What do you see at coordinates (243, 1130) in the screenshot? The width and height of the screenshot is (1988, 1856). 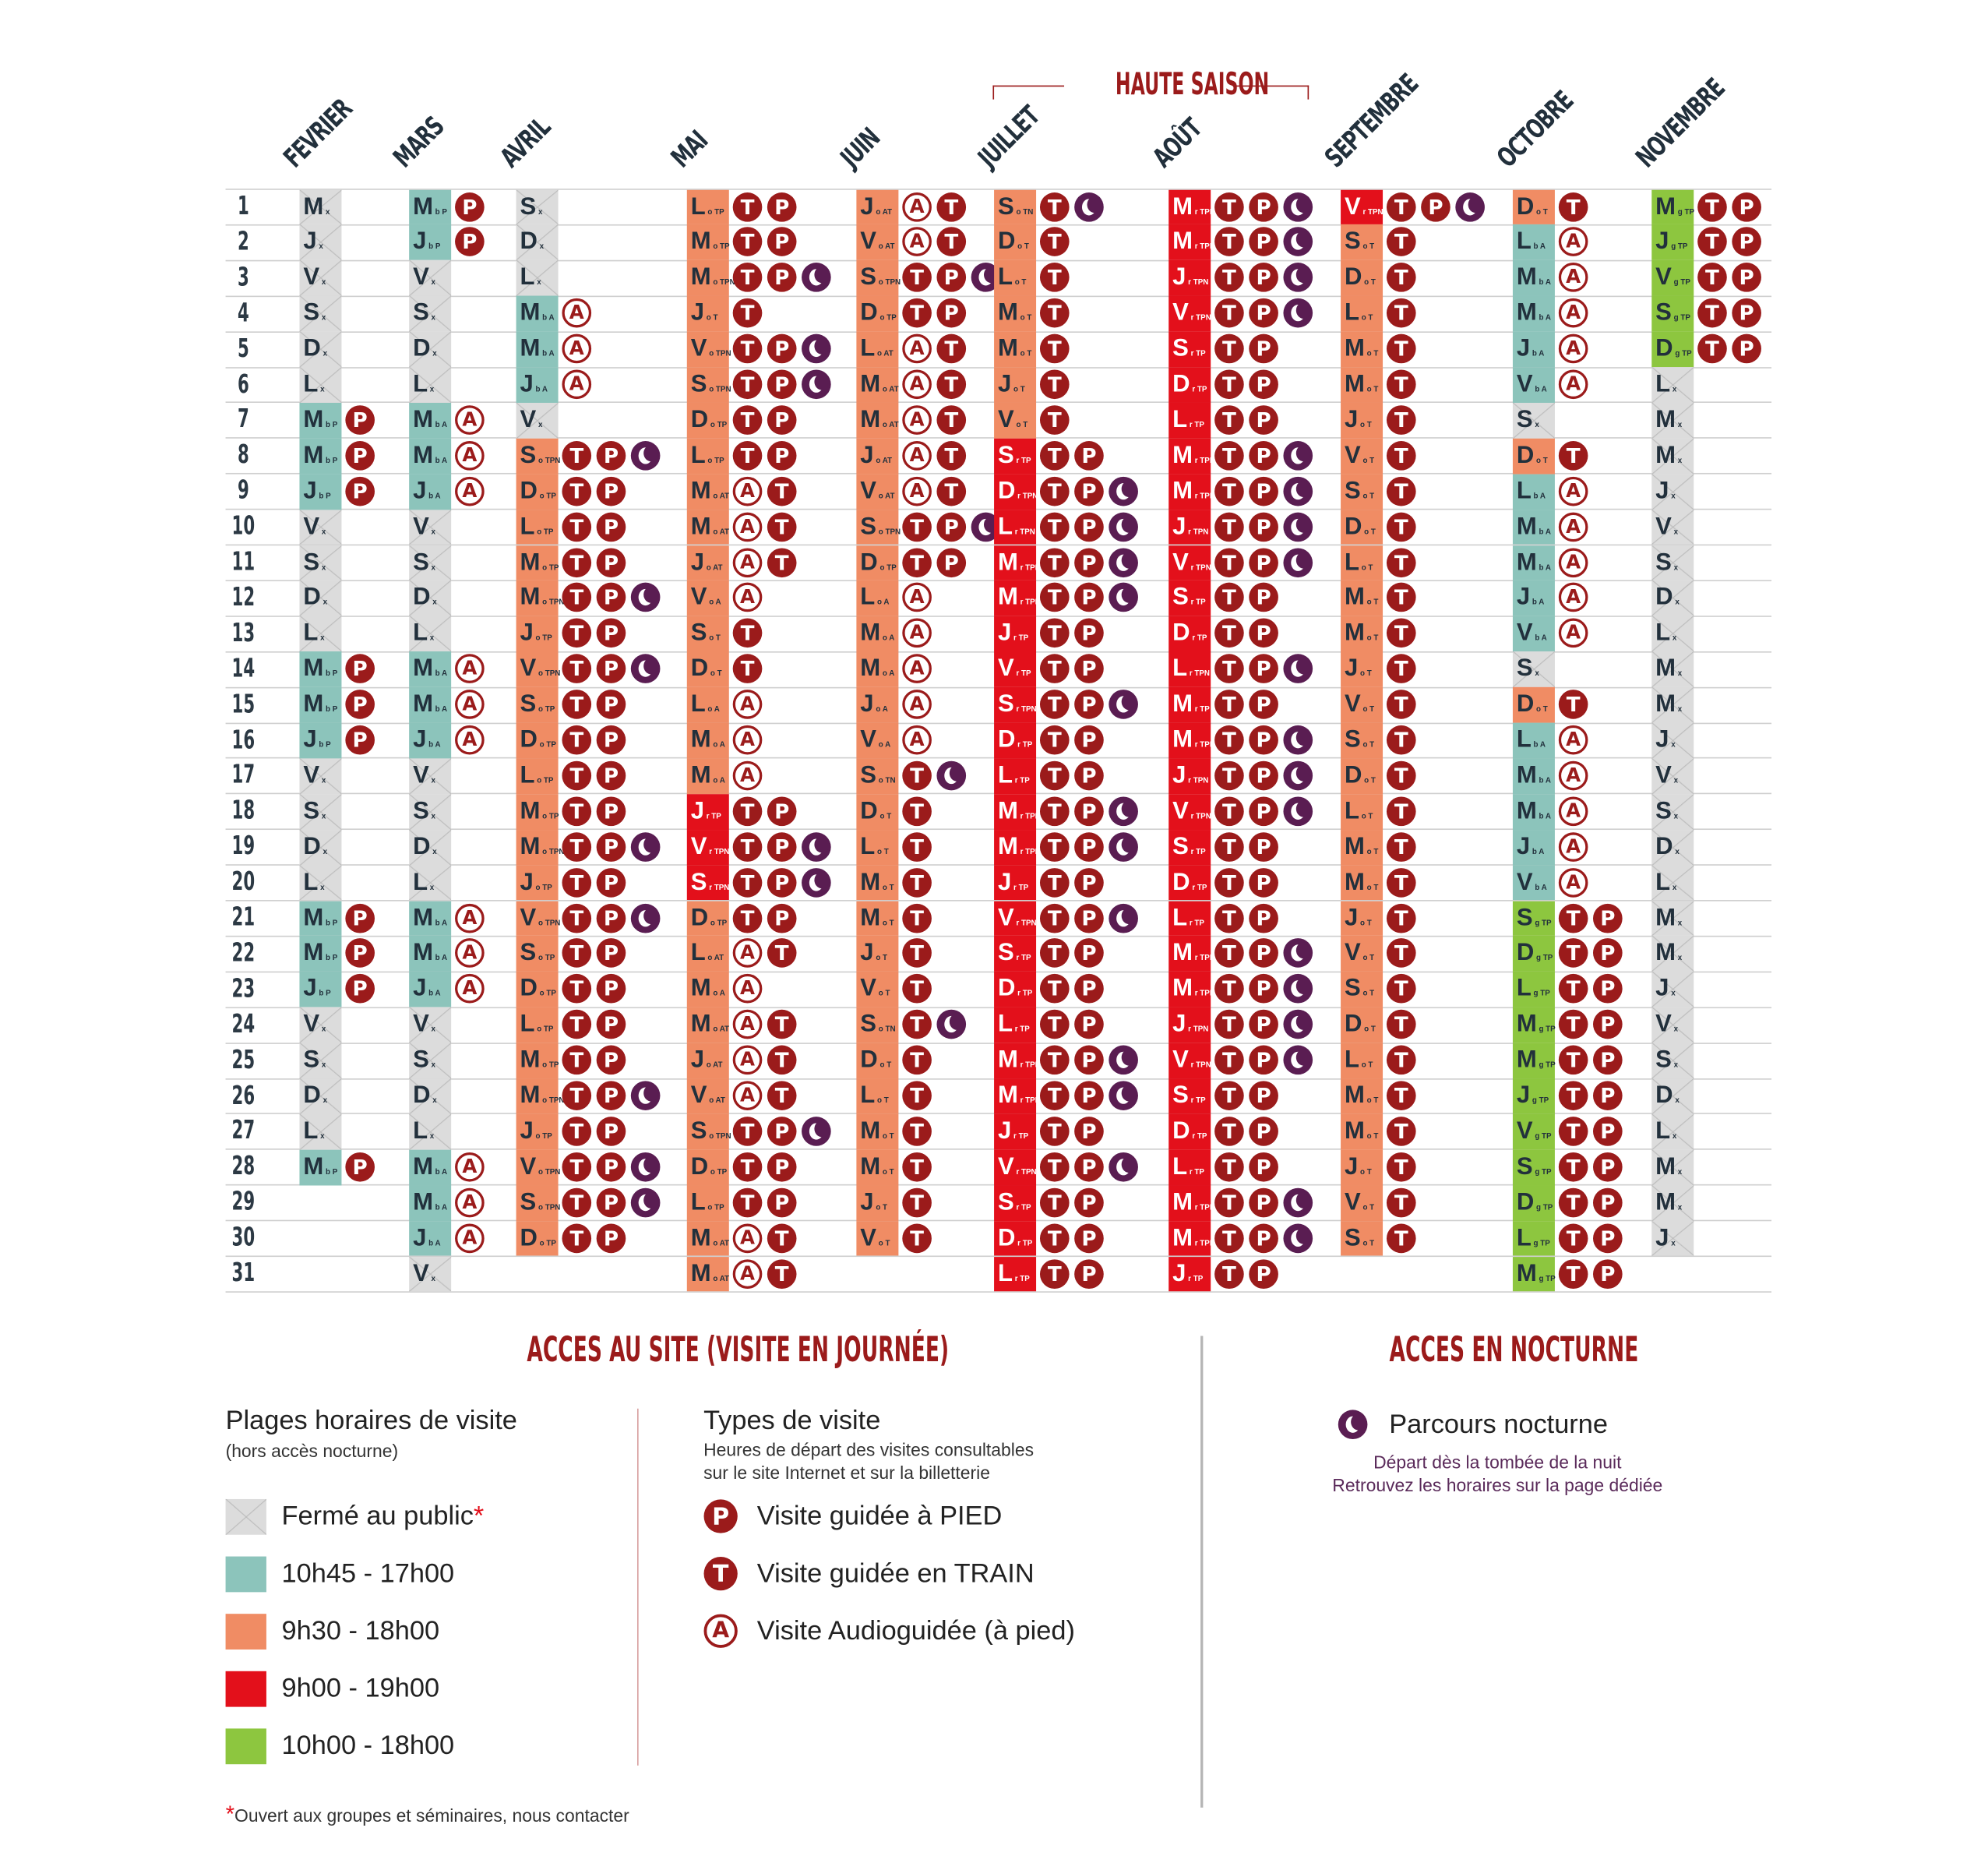 I see `day-number: 27` at bounding box center [243, 1130].